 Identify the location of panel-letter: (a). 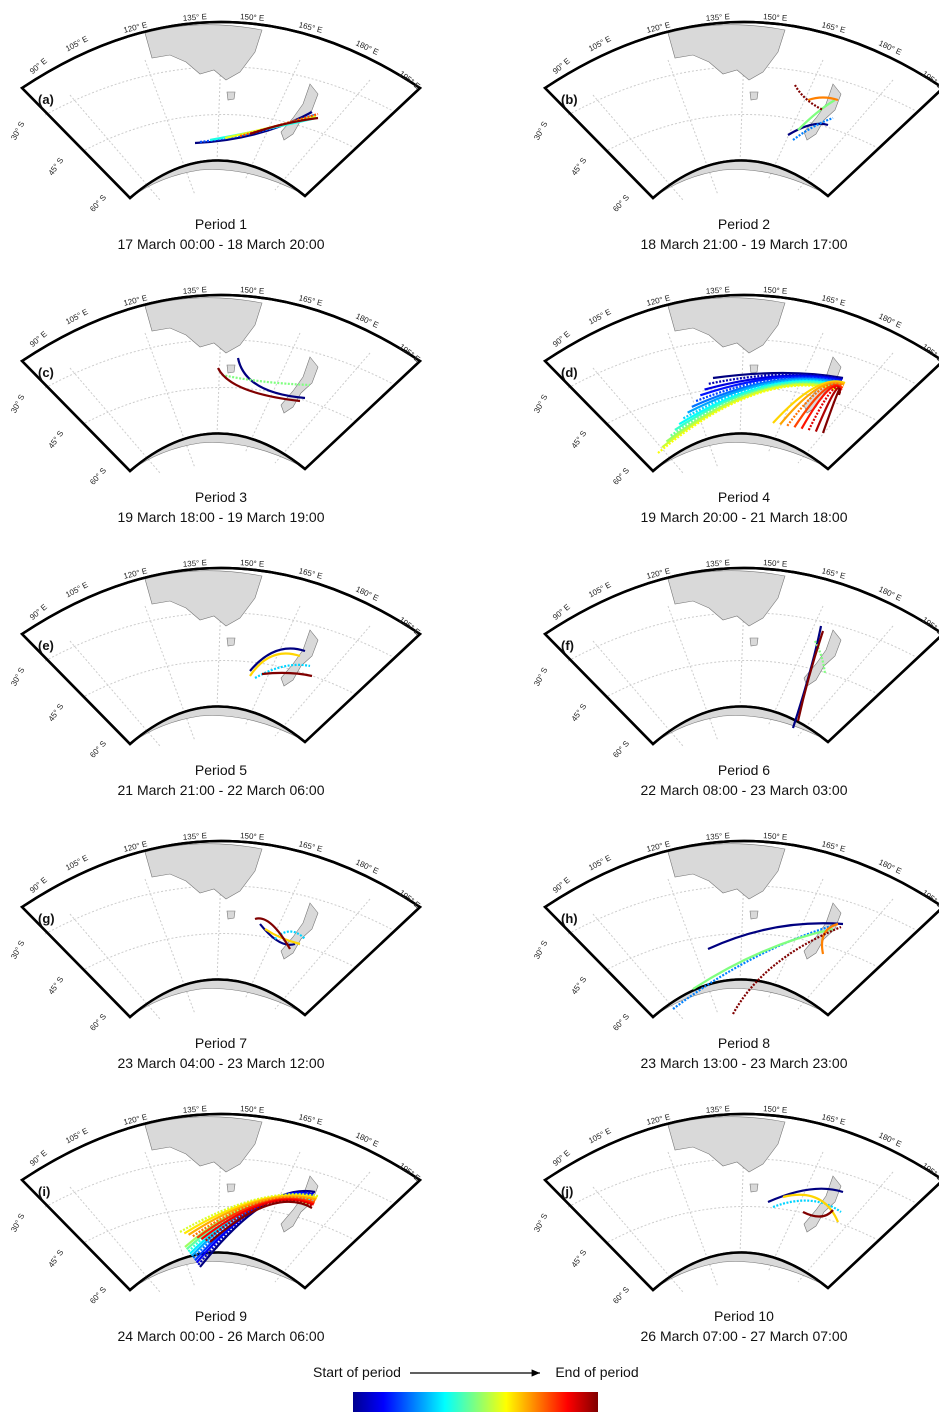
(46, 99).